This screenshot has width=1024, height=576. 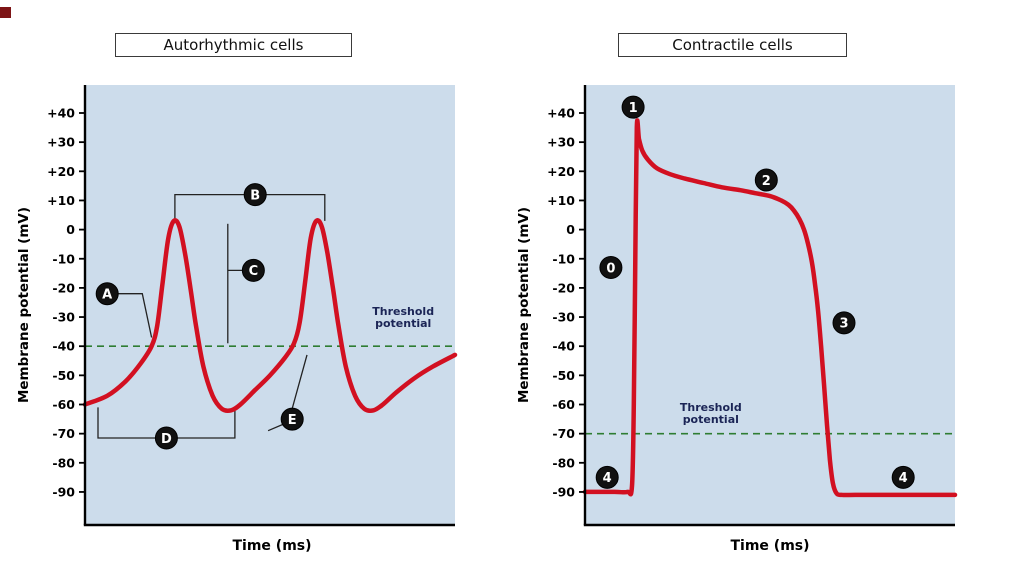 I want to click on marker-D, so click(x=166, y=438).